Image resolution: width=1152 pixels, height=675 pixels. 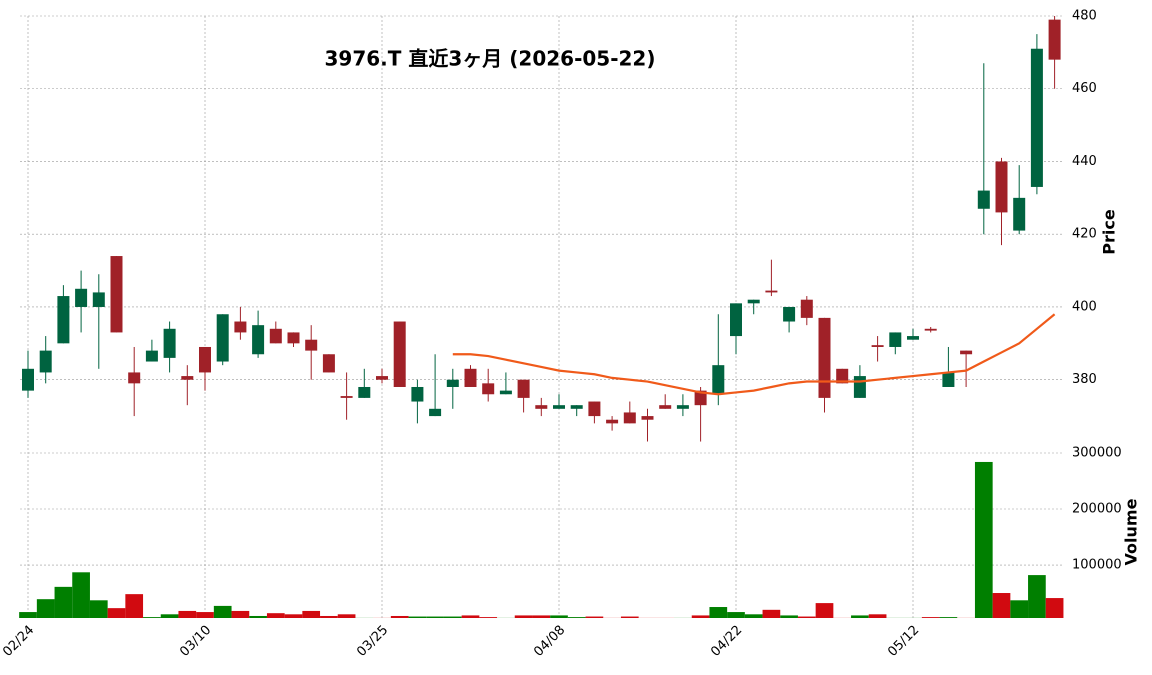 I want to click on volume-tick-label: 300000, so click(x=1097, y=453).